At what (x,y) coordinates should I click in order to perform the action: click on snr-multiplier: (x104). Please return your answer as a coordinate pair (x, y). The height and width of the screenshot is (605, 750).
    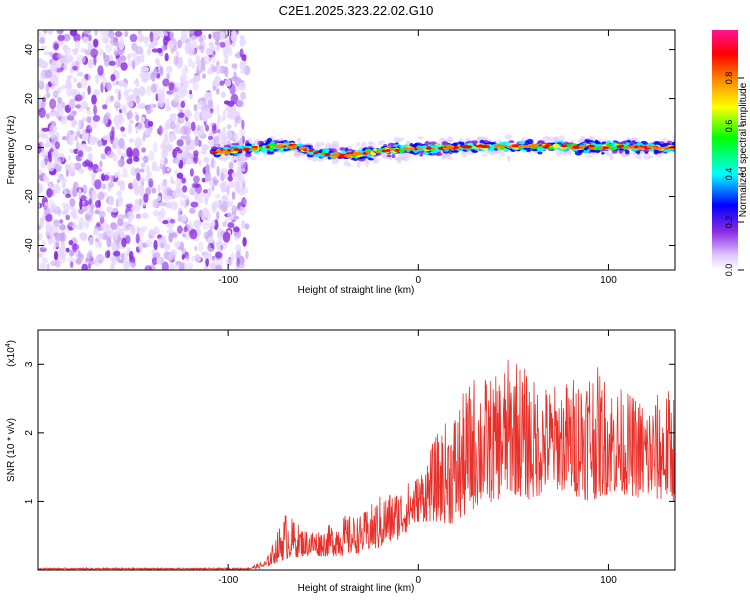
    Looking at the image, I should click on (11, 353).